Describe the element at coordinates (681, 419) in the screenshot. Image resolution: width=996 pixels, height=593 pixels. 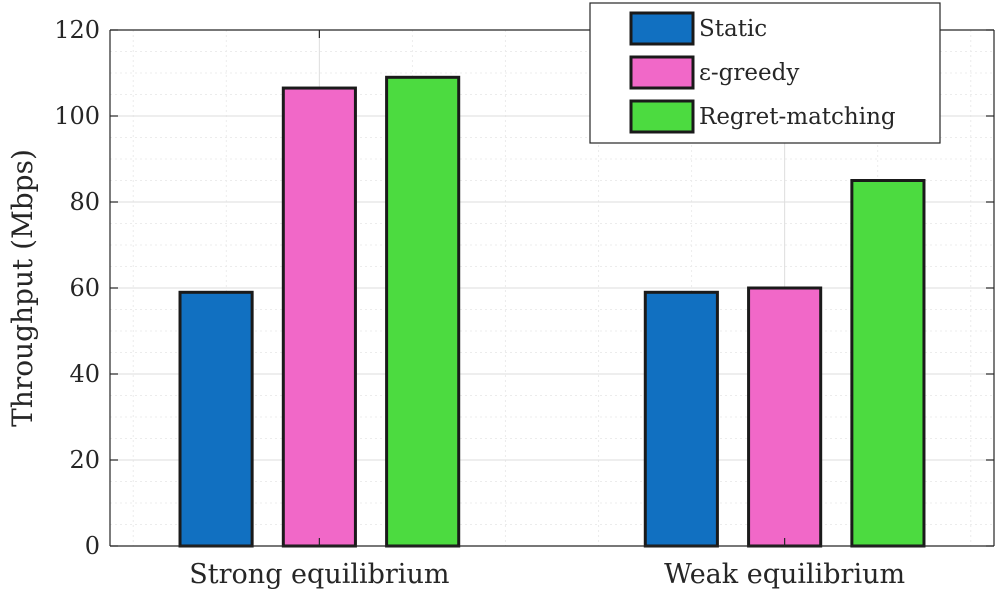
I see `bar-static-weak` at that location.